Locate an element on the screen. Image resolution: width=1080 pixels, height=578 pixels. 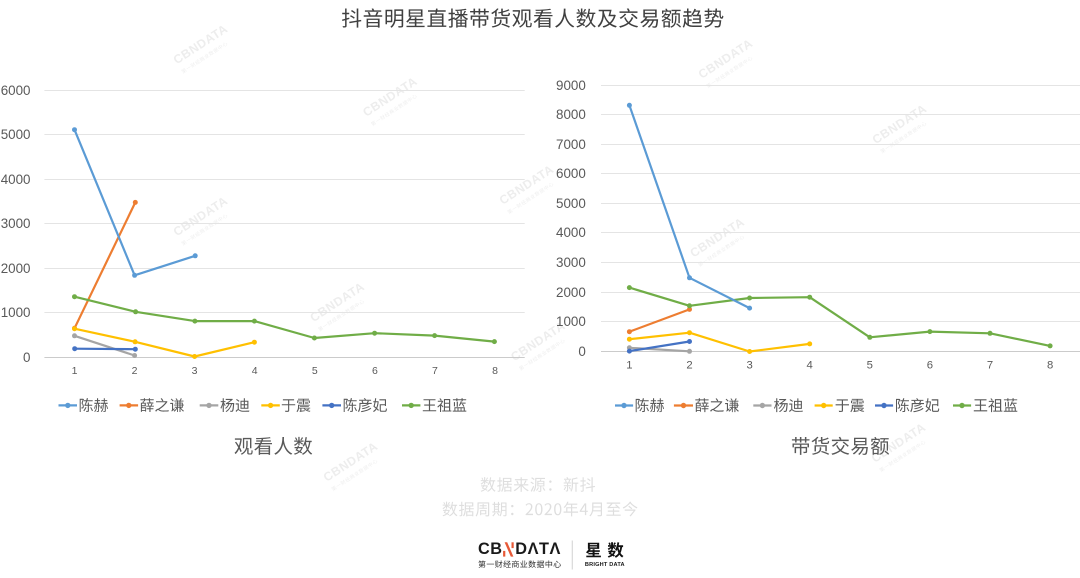
svg-text: 7000 is located at coordinates (571, 144).